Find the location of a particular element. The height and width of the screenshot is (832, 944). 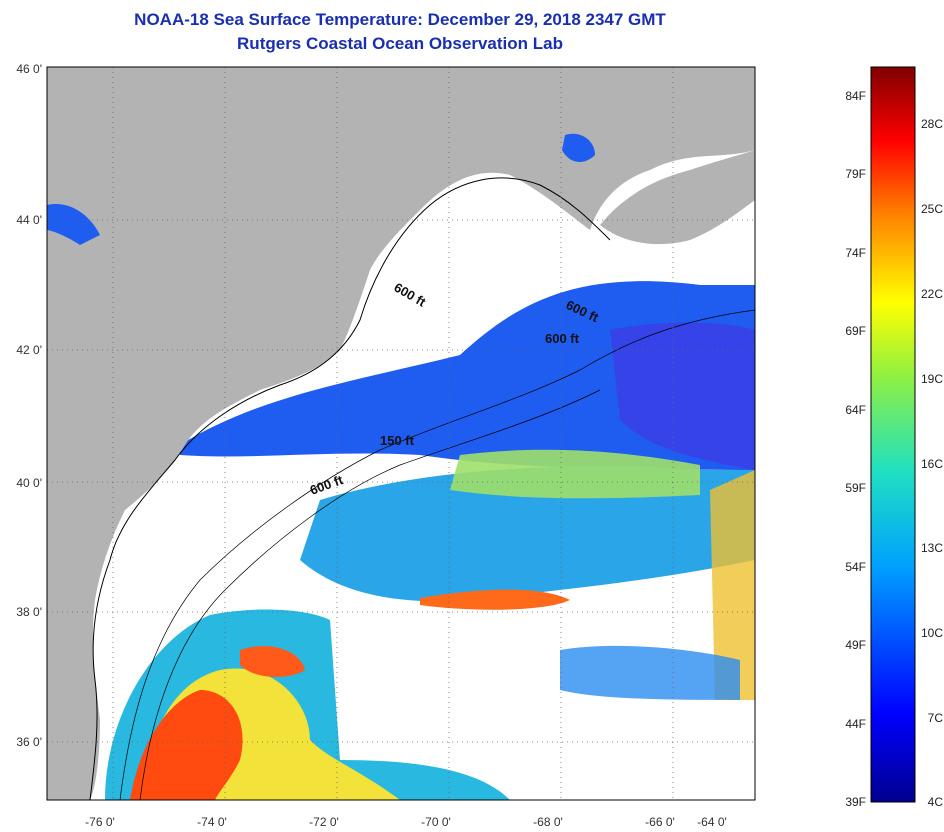

lat-label: 42 0' is located at coordinates (29, 350).